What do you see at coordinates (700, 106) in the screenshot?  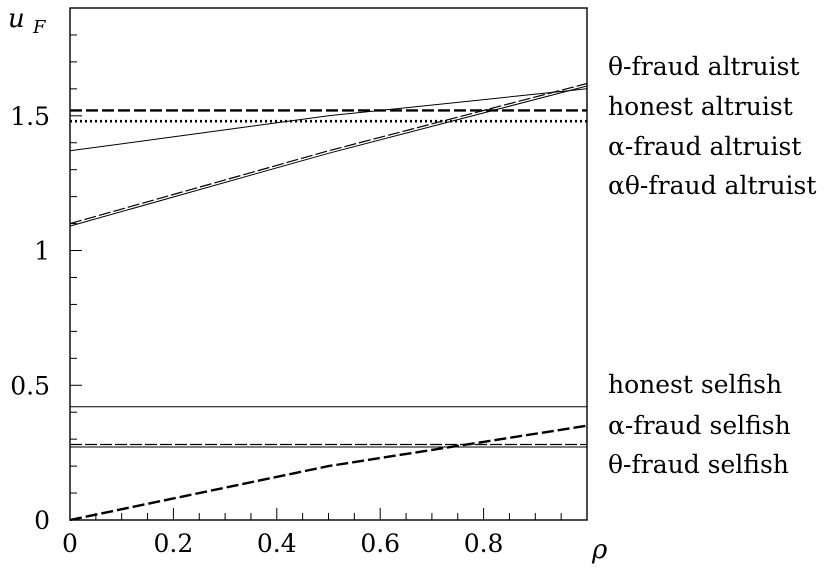 I see `legend-label: honest altruist` at bounding box center [700, 106].